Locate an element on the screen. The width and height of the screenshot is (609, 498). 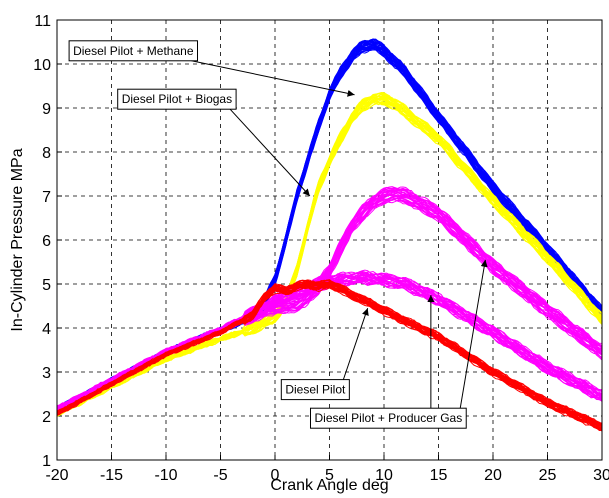
annotation-text: Diesel Pilot is located at coordinates (315, 390).